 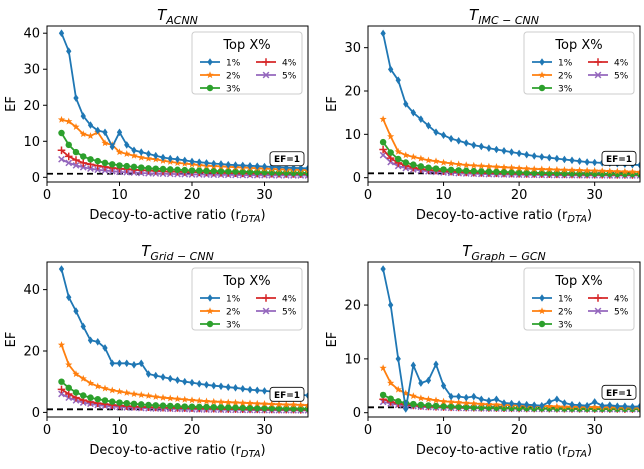 I want to click on x-axis-label: Decoy-to-active ratio (rDTA), so click(x=177, y=451).